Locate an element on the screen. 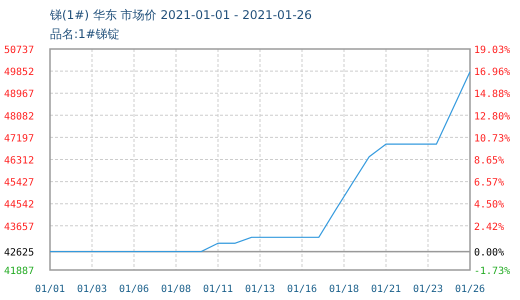  x-tick-label: 01/08 is located at coordinates (176, 289).